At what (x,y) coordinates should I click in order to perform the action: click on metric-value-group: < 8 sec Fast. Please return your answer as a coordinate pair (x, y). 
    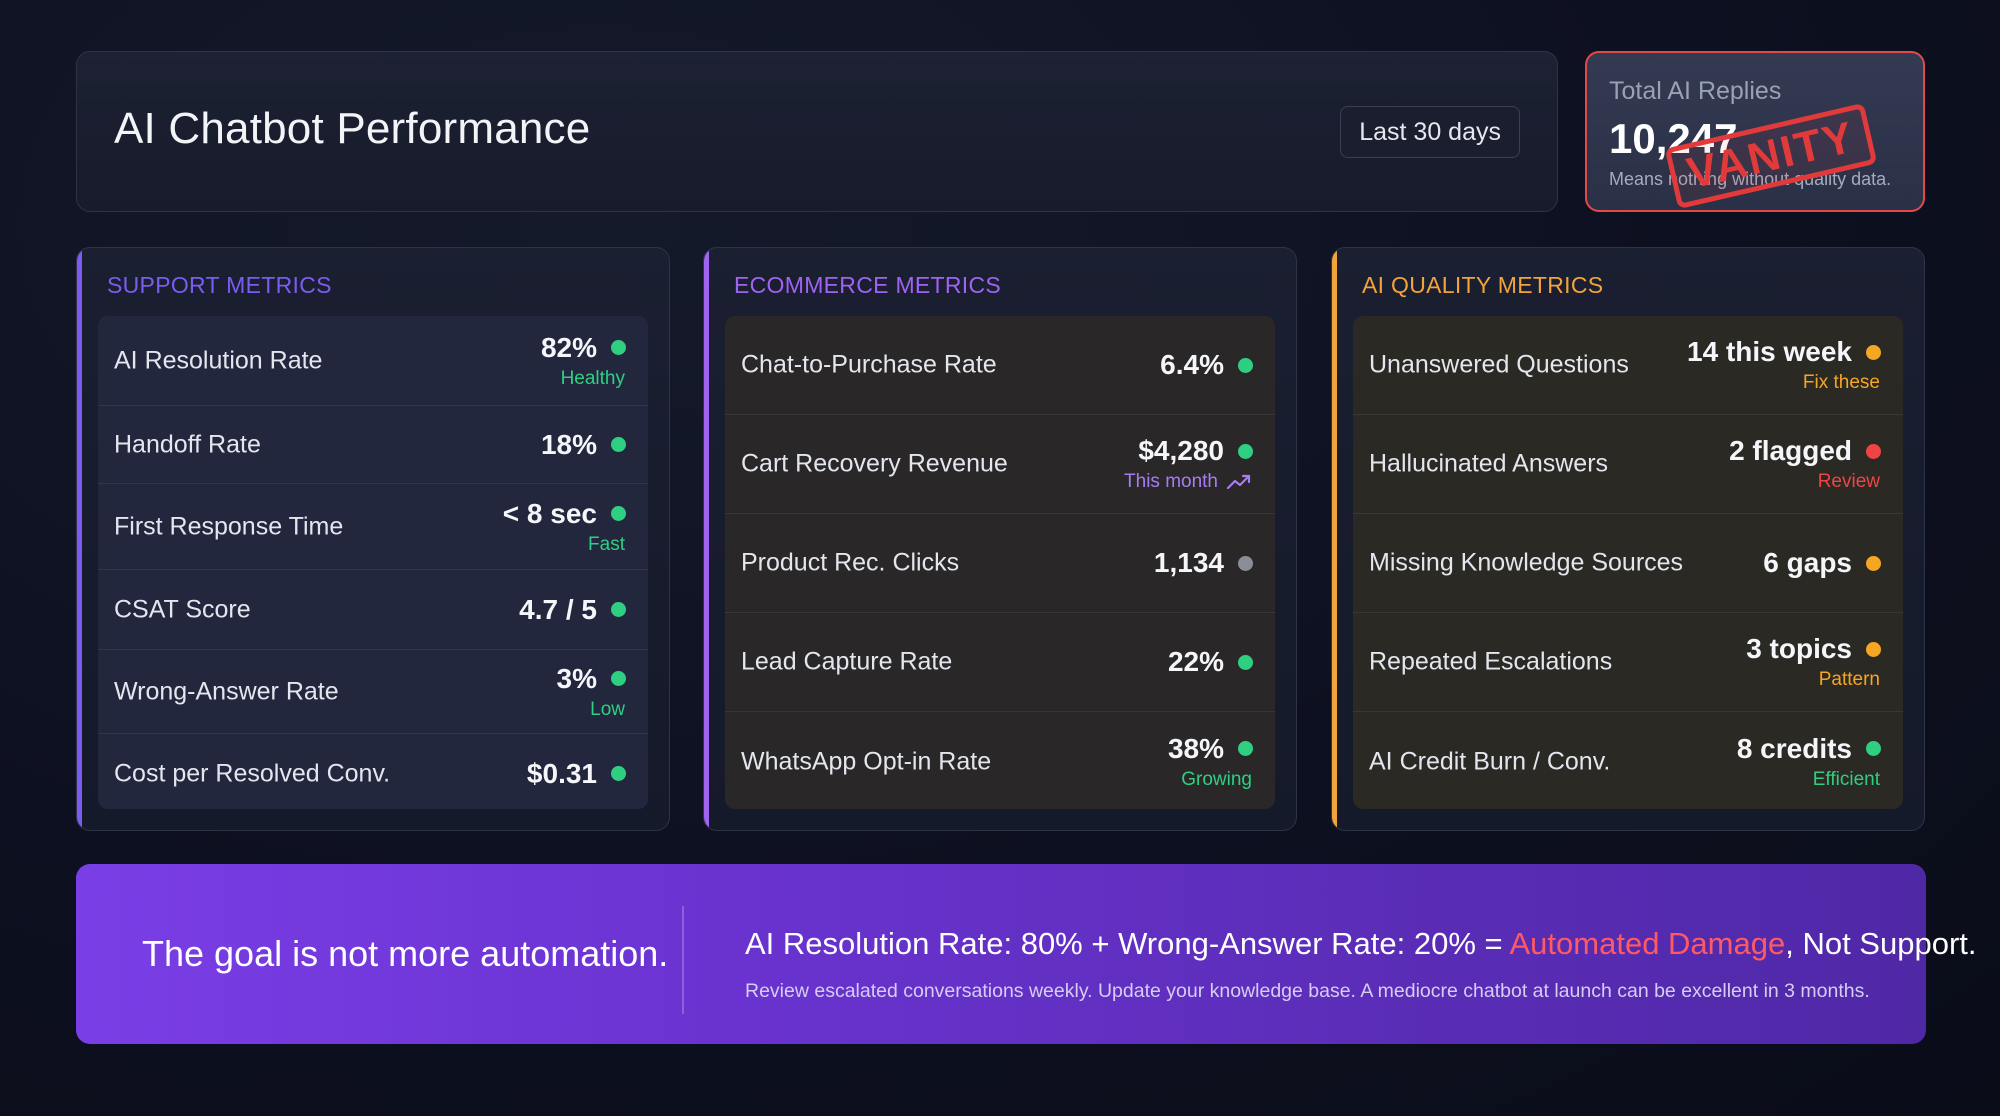
    Looking at the image, I should click on (564, 527).